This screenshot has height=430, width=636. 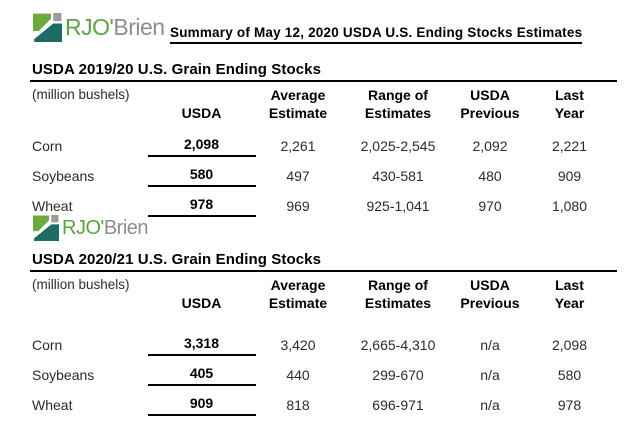 I want to click on range-of-estimates-value: 2,665-4,310, so click(x=398, y=345).